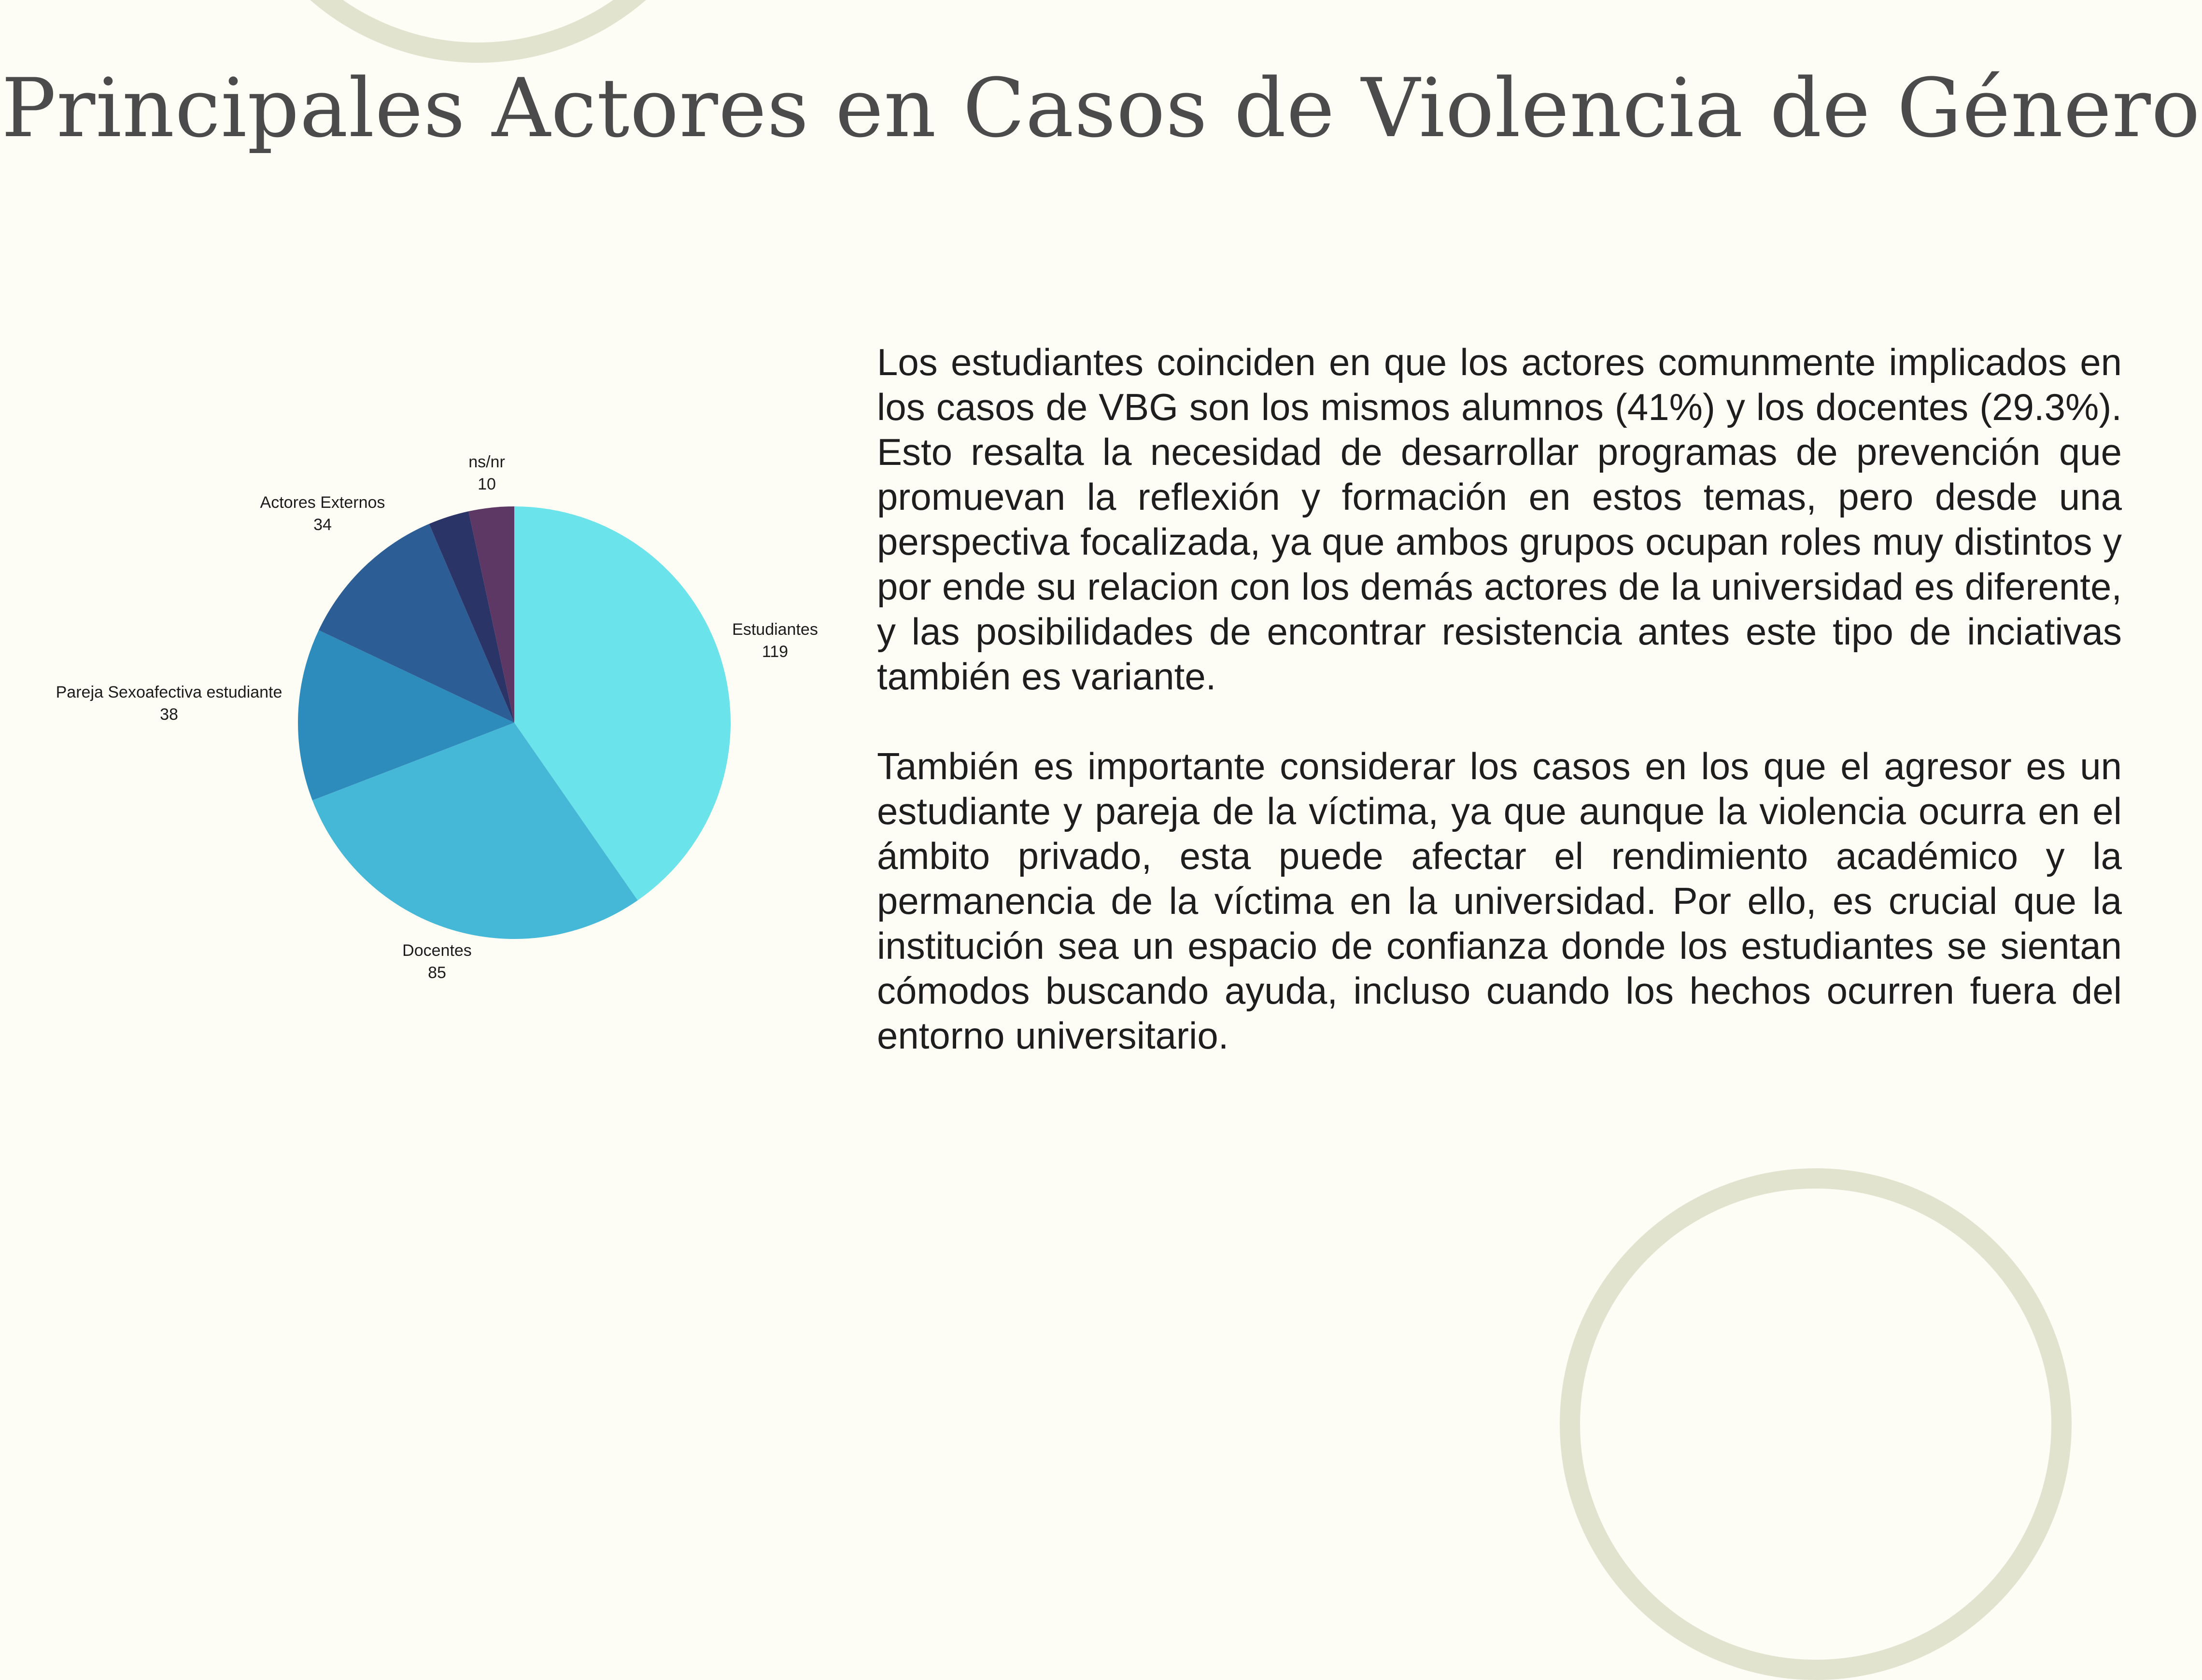 The image size is (2202, 1680). I want to click on pie-slice-estudiantes, so click(622, 703).